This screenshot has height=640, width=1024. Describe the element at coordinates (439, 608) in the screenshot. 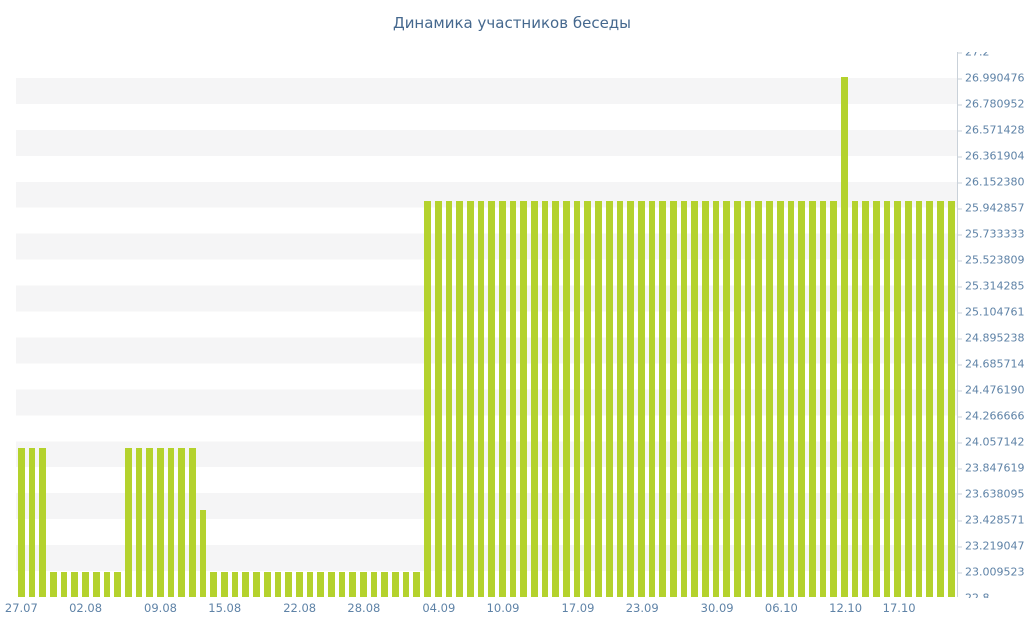

I see `x-axis-label: 04.09` at that location.